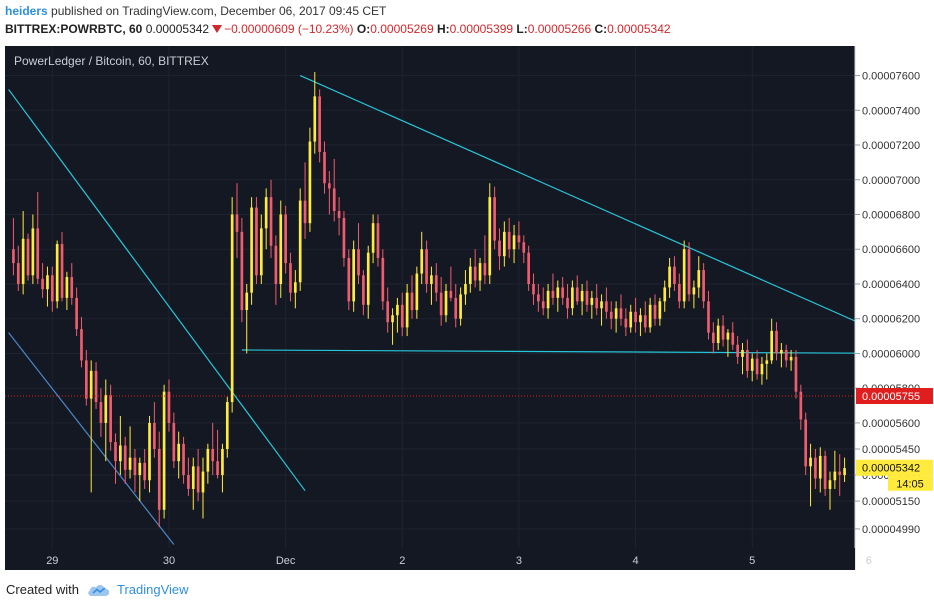 The width and height of the screenshot is (934, 607). What do you see at coordinates (894, 396) in the screenshot?
I see `price-marker-bg` at bounding box center [894, 396].